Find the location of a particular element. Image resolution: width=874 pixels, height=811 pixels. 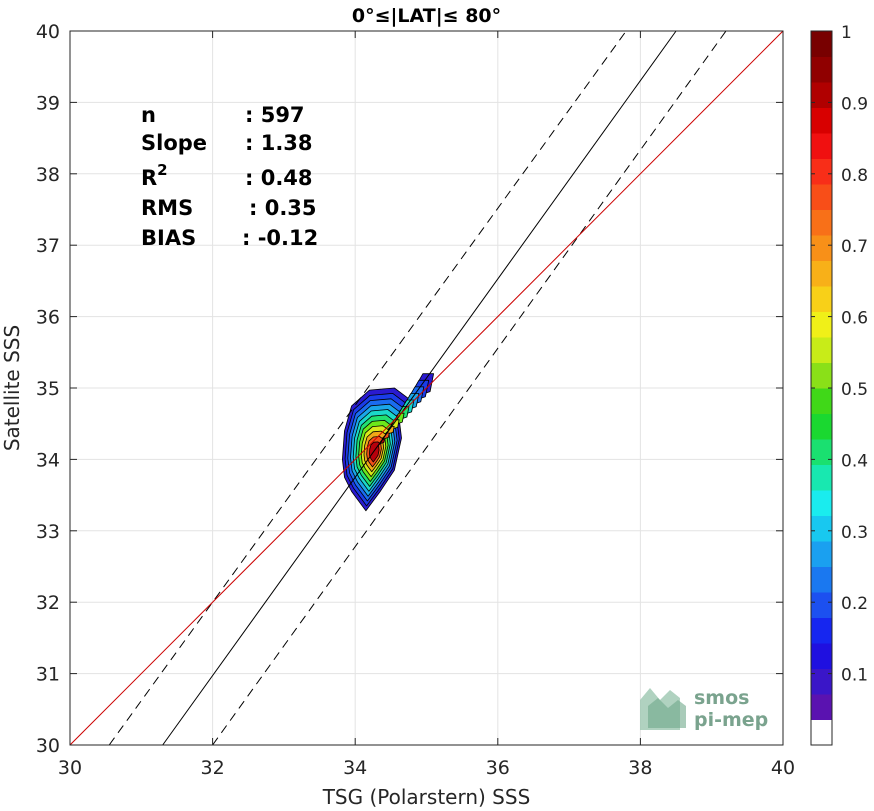

y-tick-label: 30 is located at coordinates (48, 746).